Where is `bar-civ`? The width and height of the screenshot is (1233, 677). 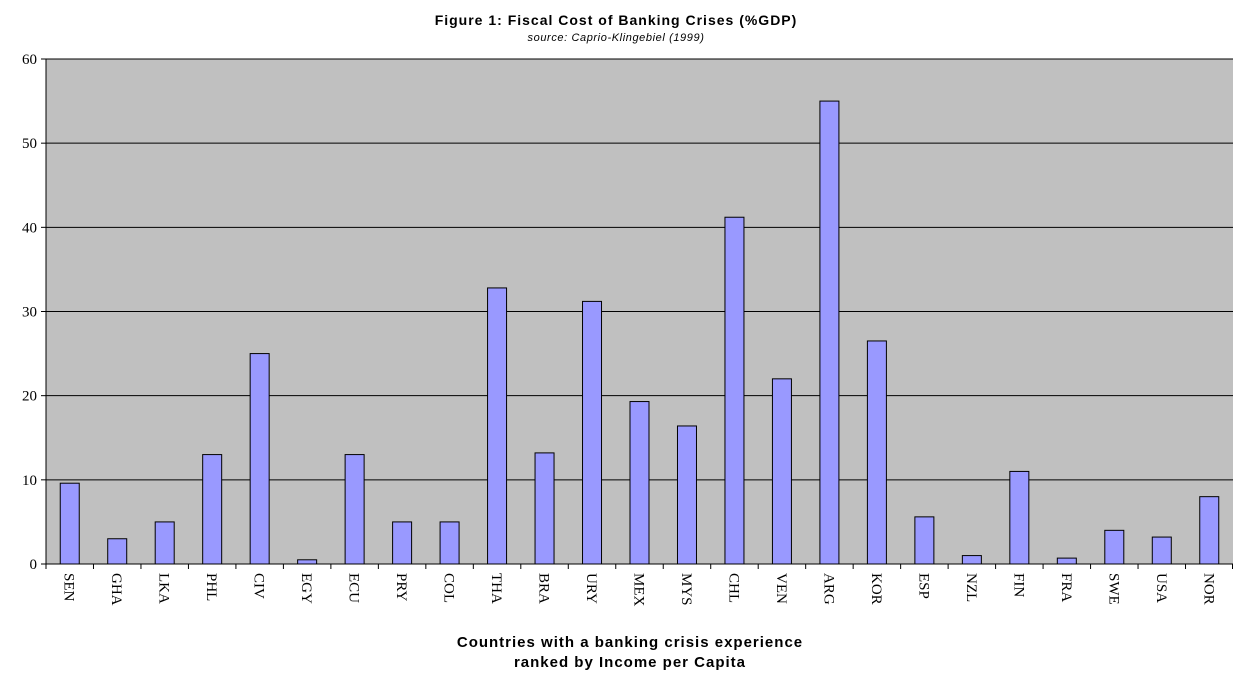
bar-civ is located at coordinates (259, 459).